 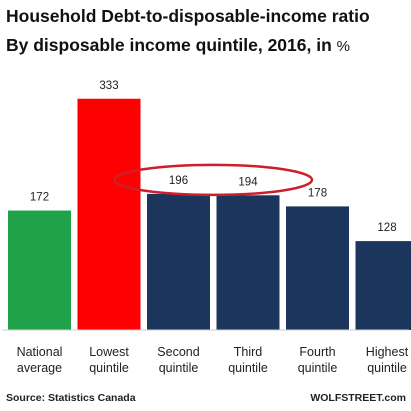 I want to click on category-label-4-1: quintile, so click(x=318, y=368).